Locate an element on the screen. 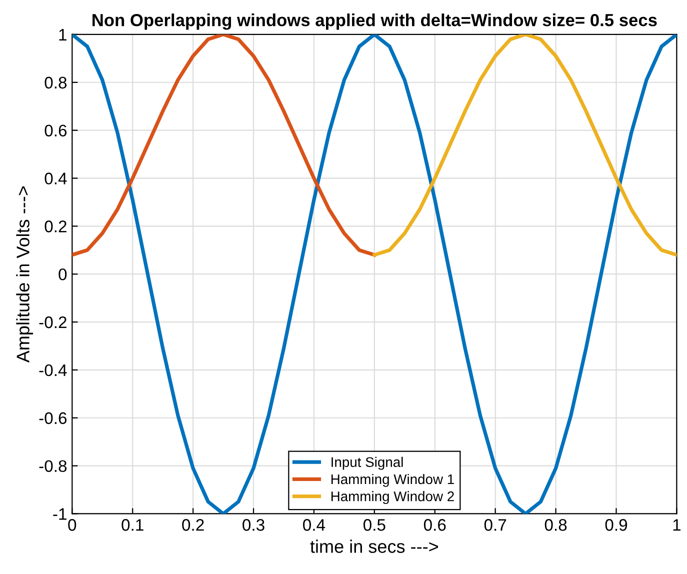 Image resolution: width=687 pixels, height=574 pixels. x-tick-label: 0.7 is located at coordinates (495, 525).